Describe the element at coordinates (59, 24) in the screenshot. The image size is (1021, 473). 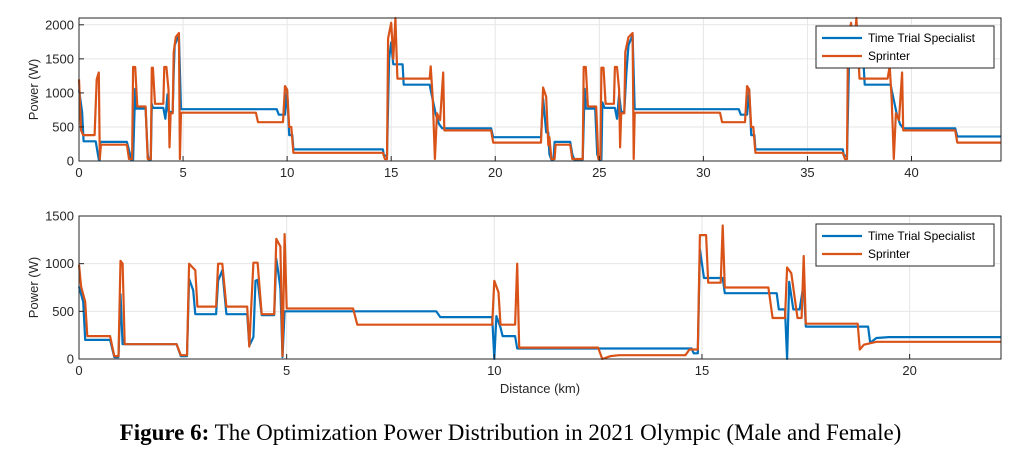
I see `y-tick-label: 2000` at that location.